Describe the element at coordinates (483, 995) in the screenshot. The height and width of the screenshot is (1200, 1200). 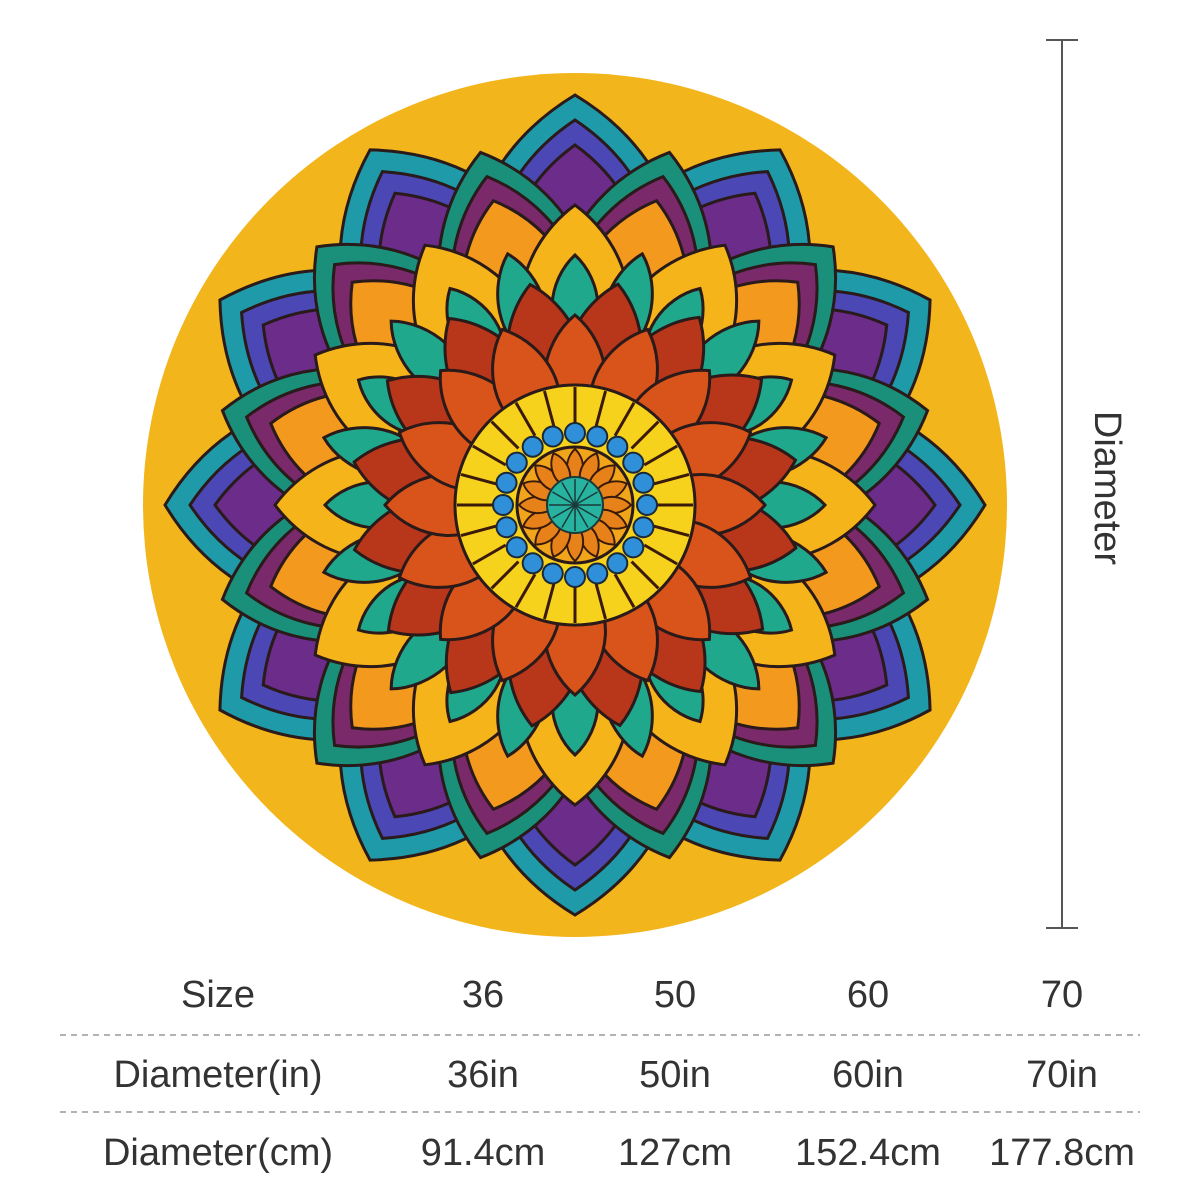
I see `cell: 36` at that location.